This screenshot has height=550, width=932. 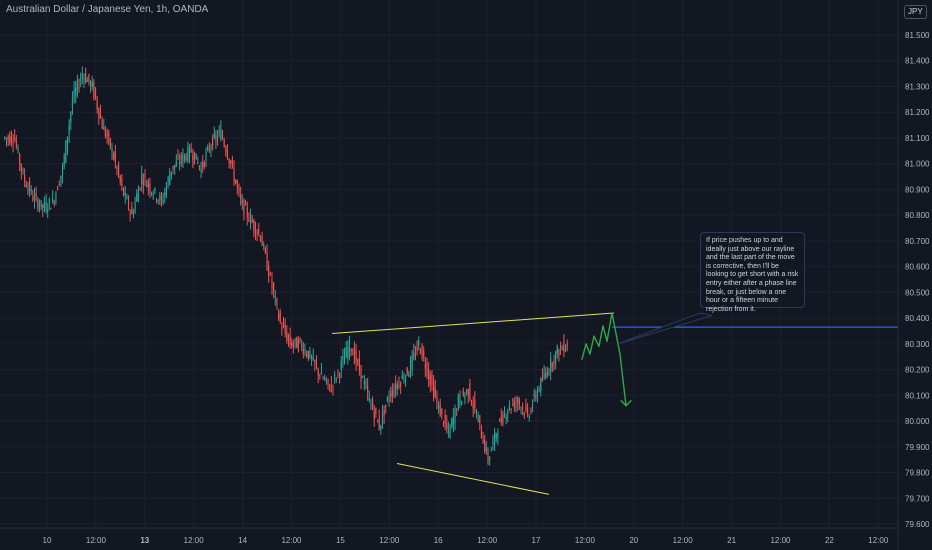 What do you see at coordinates (917, 112) in the screenshot?
I see `price-axis-label: 81.200` at bounding box center [917, 112].